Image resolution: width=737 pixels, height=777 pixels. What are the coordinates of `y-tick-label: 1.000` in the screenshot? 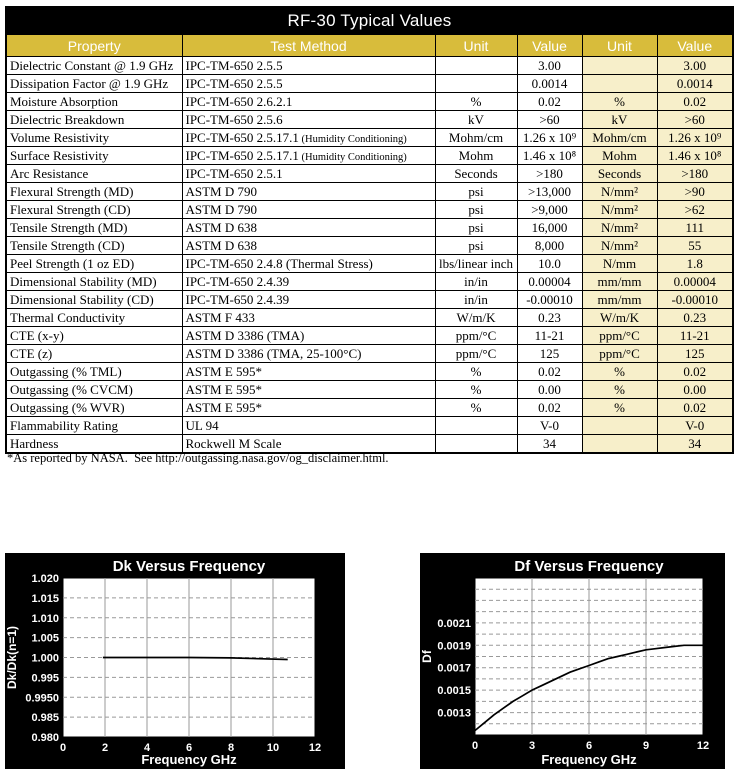 It's located at (45, 659).